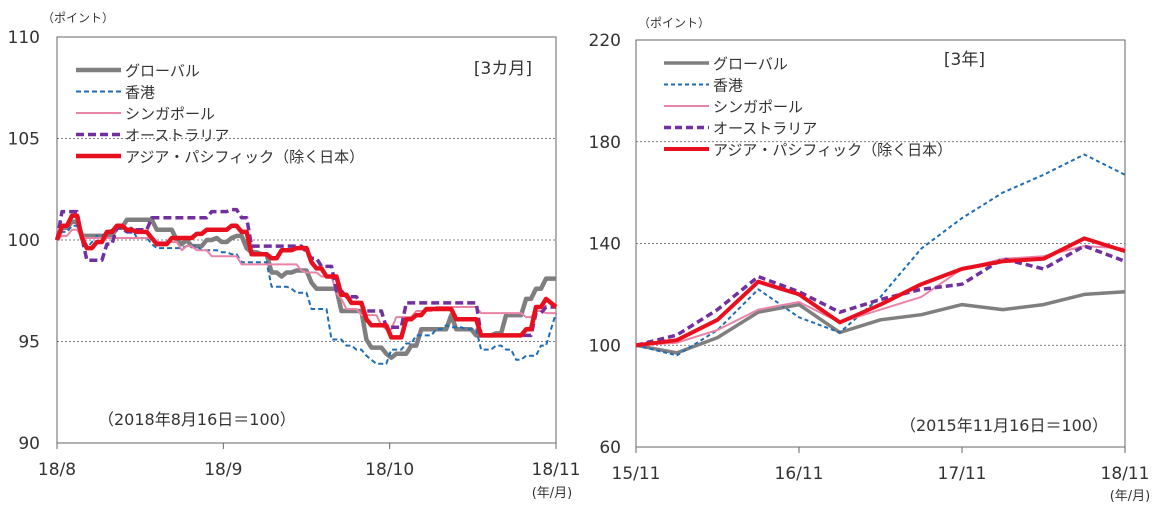  Describe the element at coordinates (636, 474) in the screenshot. I see `x-tick-label: 15/11` at that location.